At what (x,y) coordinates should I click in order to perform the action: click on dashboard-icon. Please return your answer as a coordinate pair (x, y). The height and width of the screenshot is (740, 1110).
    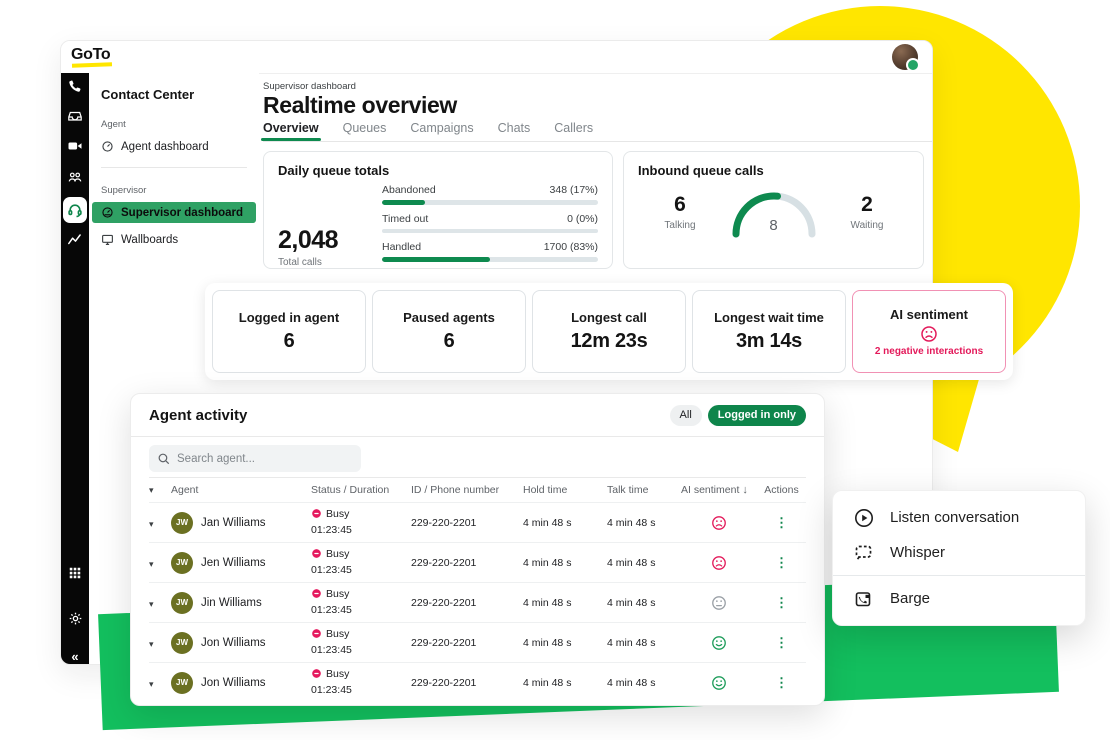
    Looking at the image, I should click on (107, 212).